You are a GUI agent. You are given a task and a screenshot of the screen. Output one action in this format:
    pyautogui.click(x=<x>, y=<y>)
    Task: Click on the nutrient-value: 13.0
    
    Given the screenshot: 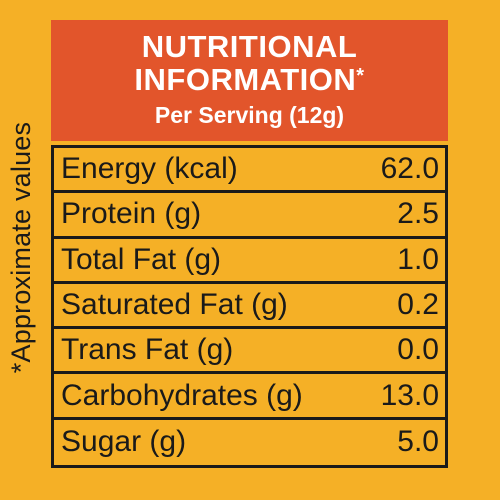 What is the action you would take?
    pyautogui.click(x=409, y=395)
    